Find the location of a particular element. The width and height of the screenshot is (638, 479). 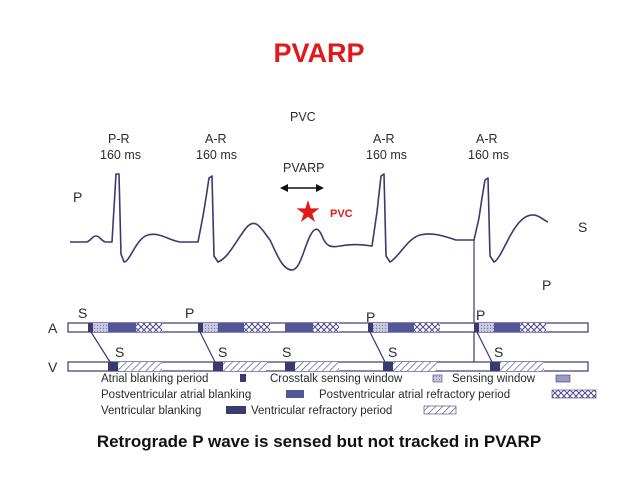

legend-label: Postventricular atrial refractory period is located at coordinates (414, 395).